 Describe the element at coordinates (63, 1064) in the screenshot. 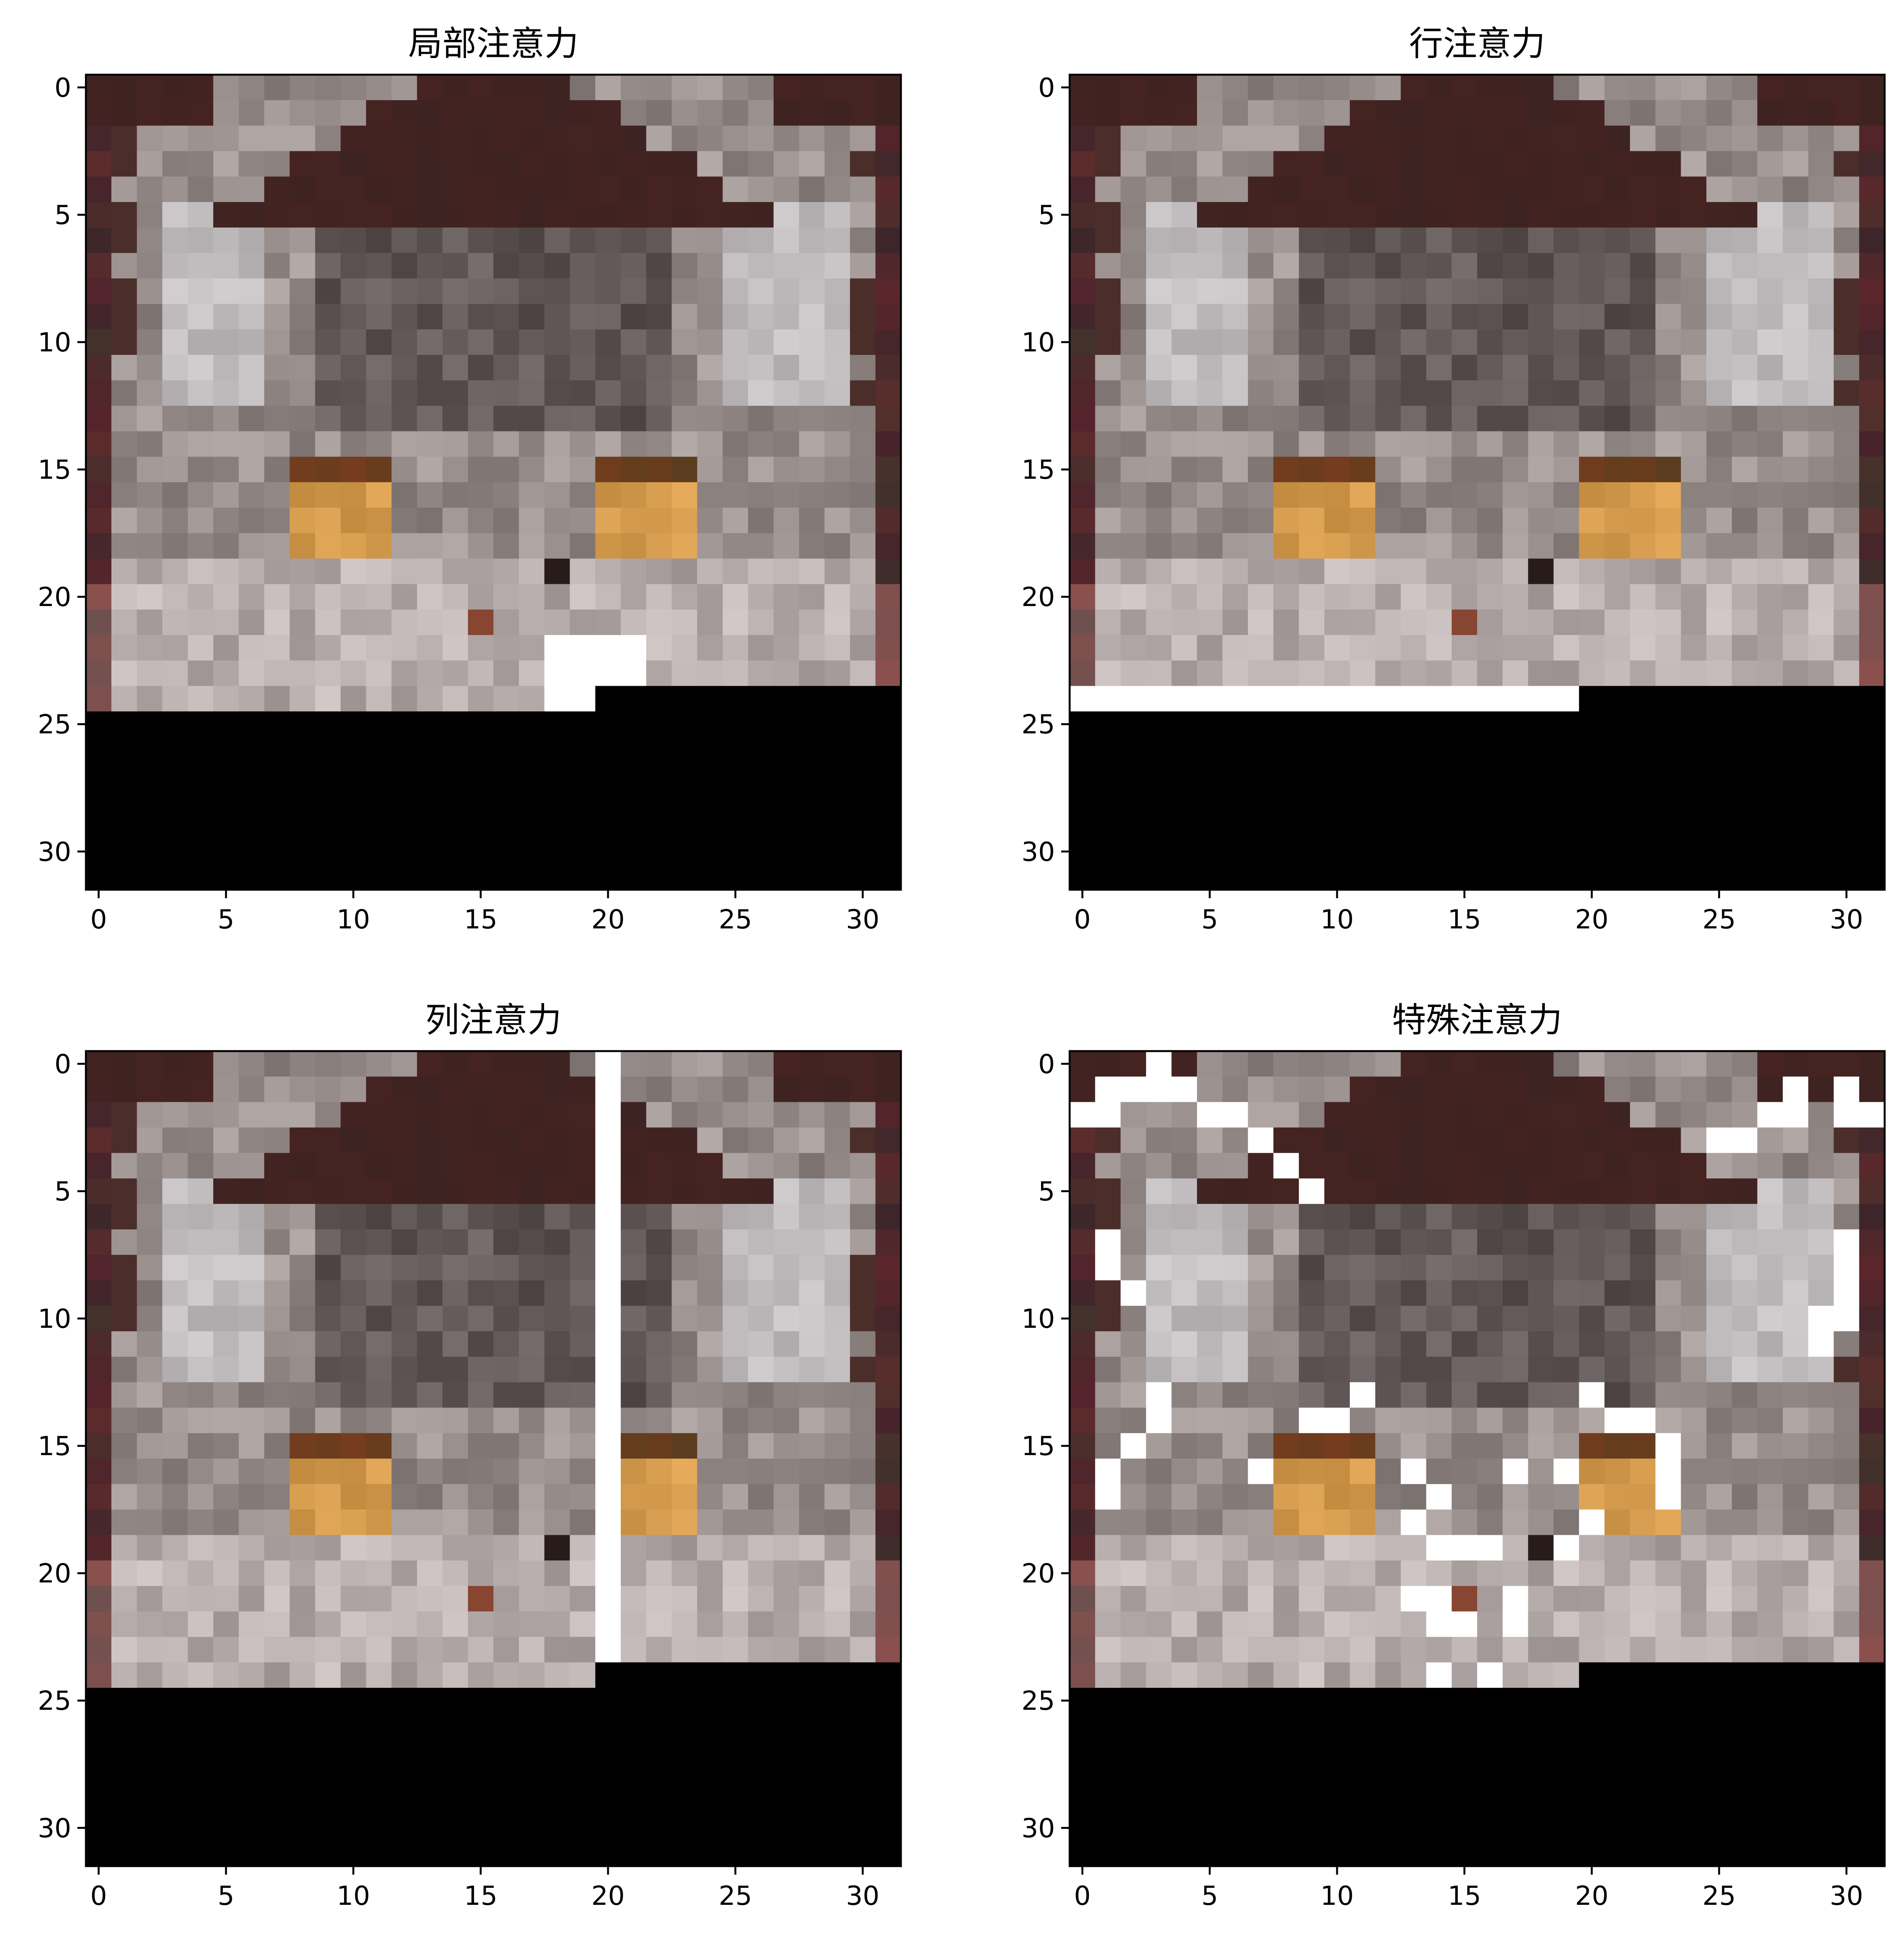

I see `y-tick-label: 0` at that location.